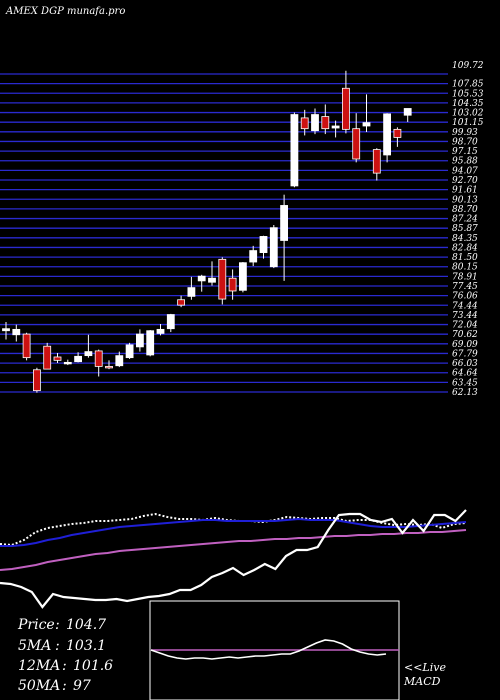 The image size is (500, 700). I want to click on macd-label-live: <<Live, so click(425, 667).